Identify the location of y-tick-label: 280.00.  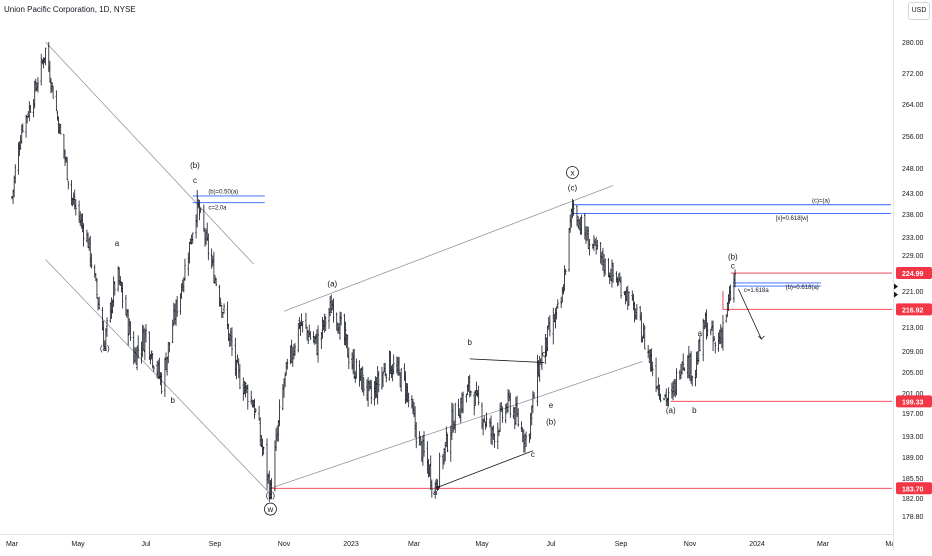
(913, 43).